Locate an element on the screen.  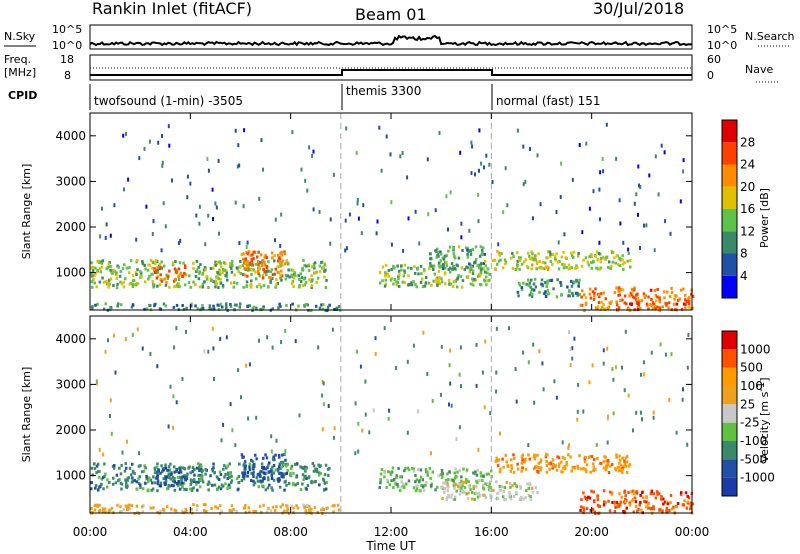
x-tick-label: 12:00 is located at coordinates (391, 532).